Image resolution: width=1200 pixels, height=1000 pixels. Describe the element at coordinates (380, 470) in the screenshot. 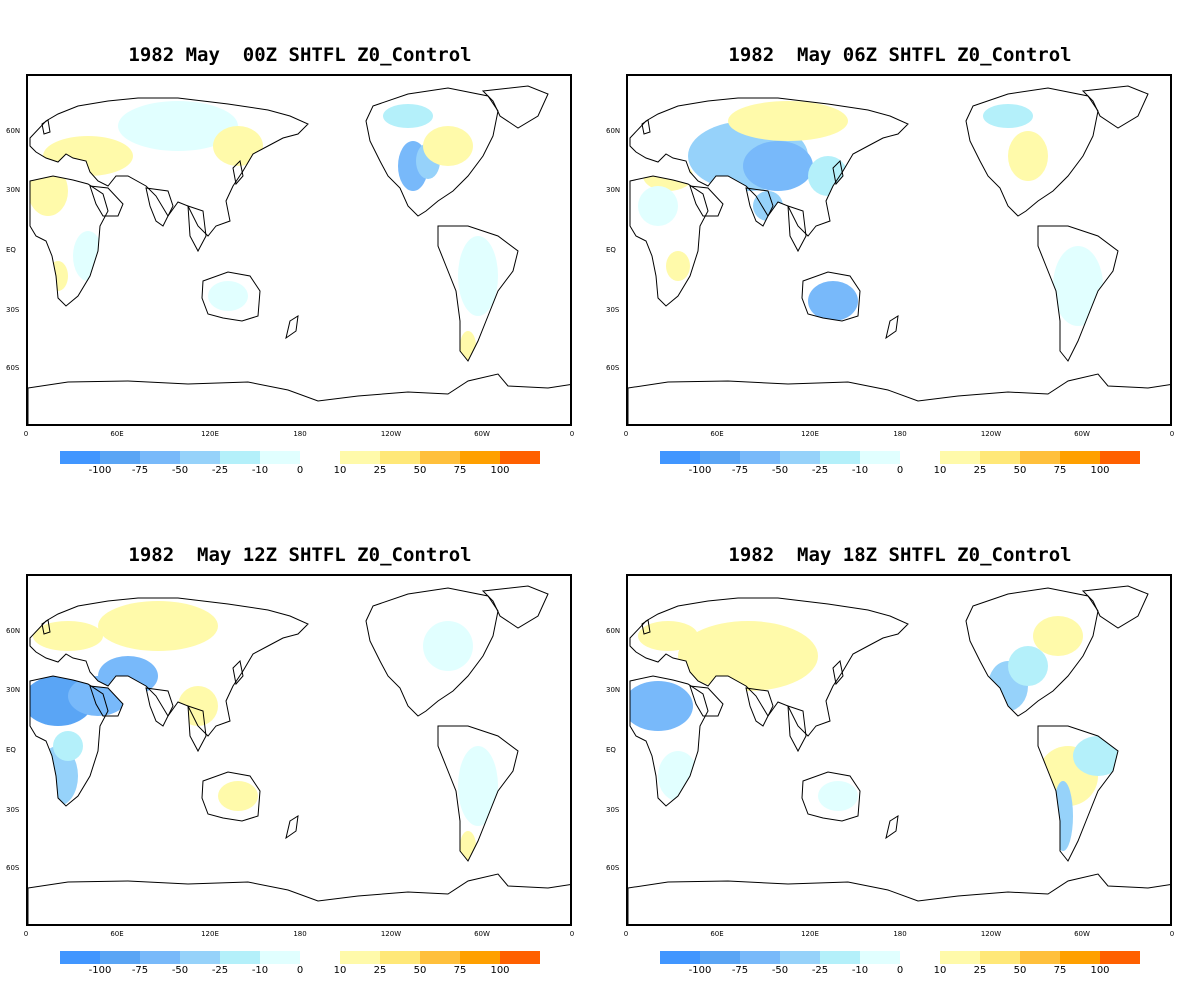

I see `colorbar-label: 25` at that location.